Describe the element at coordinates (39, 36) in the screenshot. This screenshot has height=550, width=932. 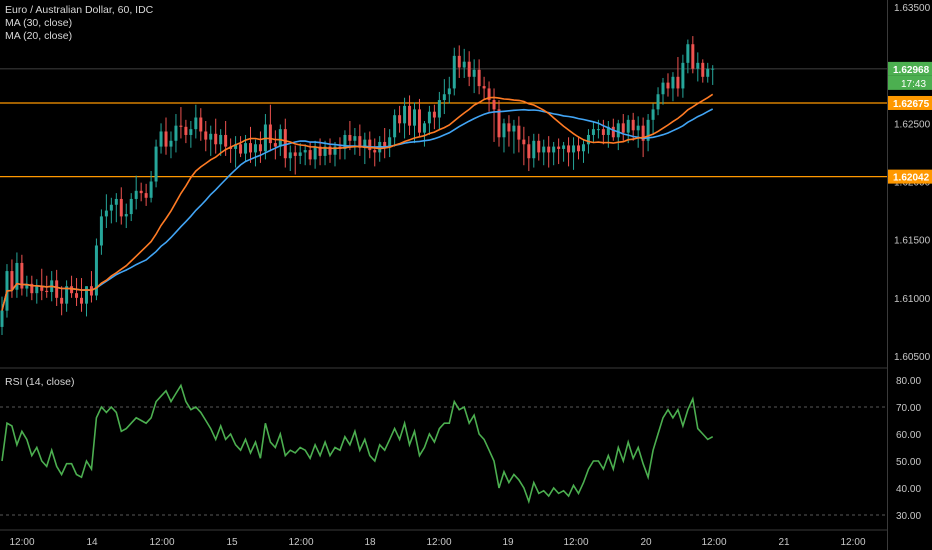
I see `legend-ma20: MA (20, close)` at that location.